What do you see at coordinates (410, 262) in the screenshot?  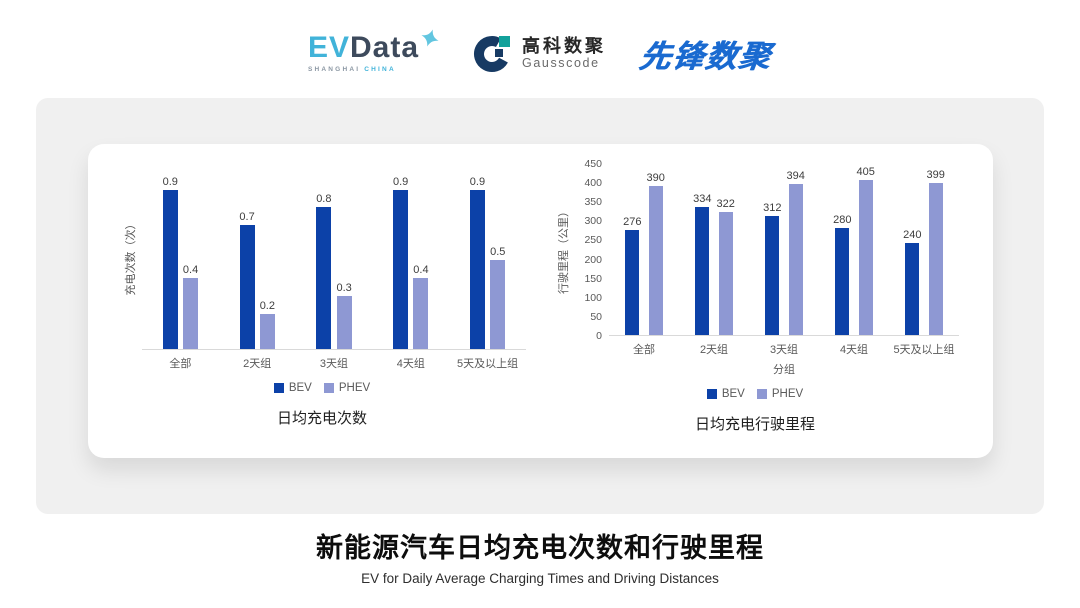 I see `bar-group: 0.9 0.4` at bounding box center [410, 262].